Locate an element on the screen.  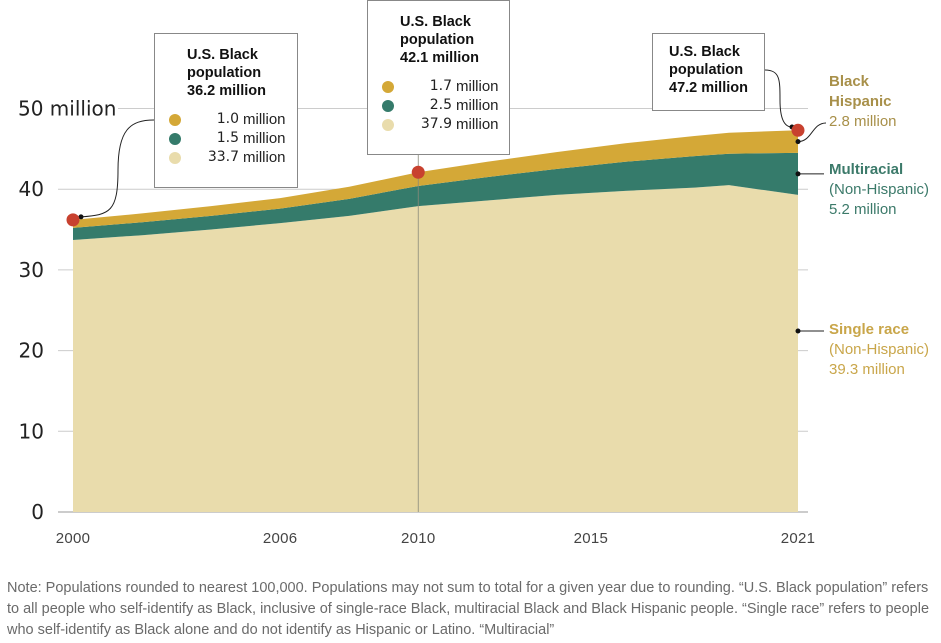
box-total: 36.2 million is located at coordinates (226, 91).